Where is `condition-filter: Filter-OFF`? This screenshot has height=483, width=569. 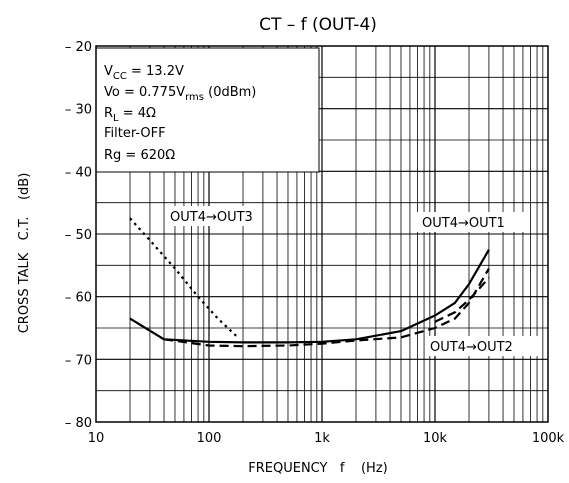 condition-filter: Filter-OFF is located at coordinates (135, 133).